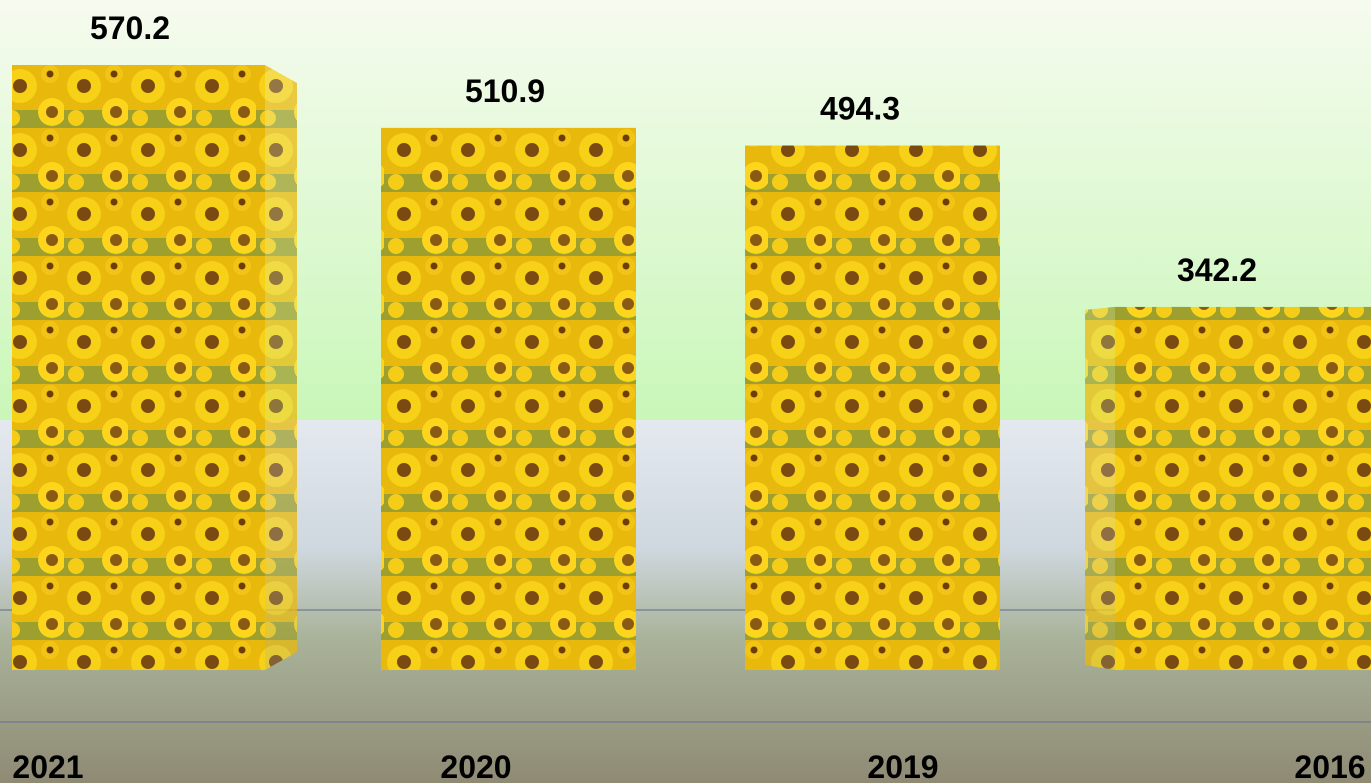 Image resolution: width=1371 pixels, height=783 pixels. I want to click on data-label: 342.2, so click(1217, 270).